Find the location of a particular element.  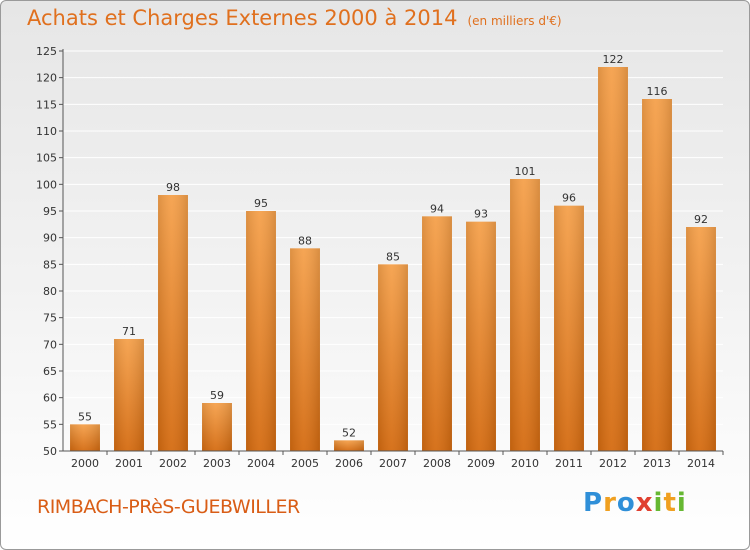

chart-title-text: Achats et Charges Externes 2000 à 2014 is located at coordinates (242, 18).